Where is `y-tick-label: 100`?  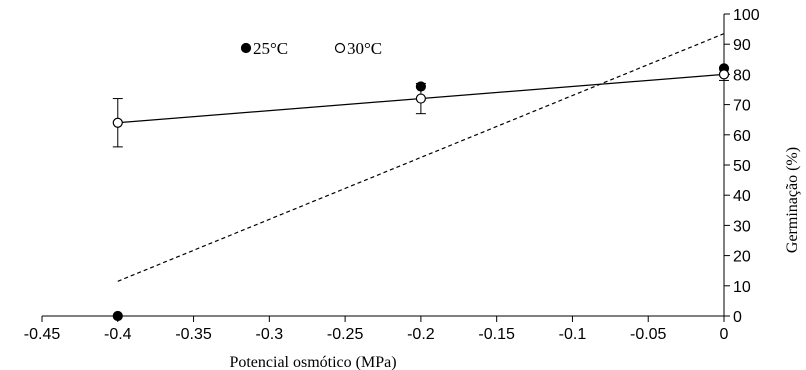
y-tick-label: 100 is located at coordinates (746, 15).